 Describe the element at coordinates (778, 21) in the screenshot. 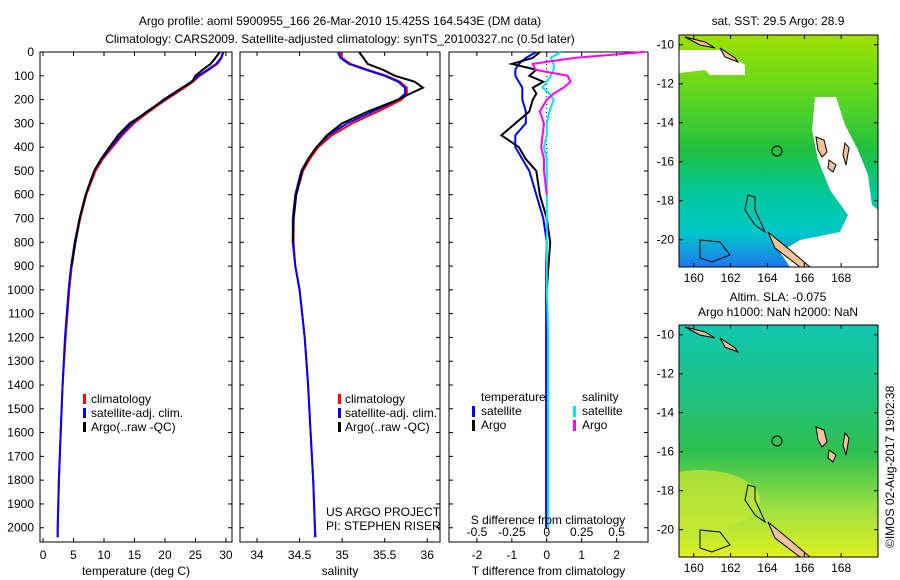

I see `sst-map-title: sat. SST: 29.5 Argo: 28.9` at that location.